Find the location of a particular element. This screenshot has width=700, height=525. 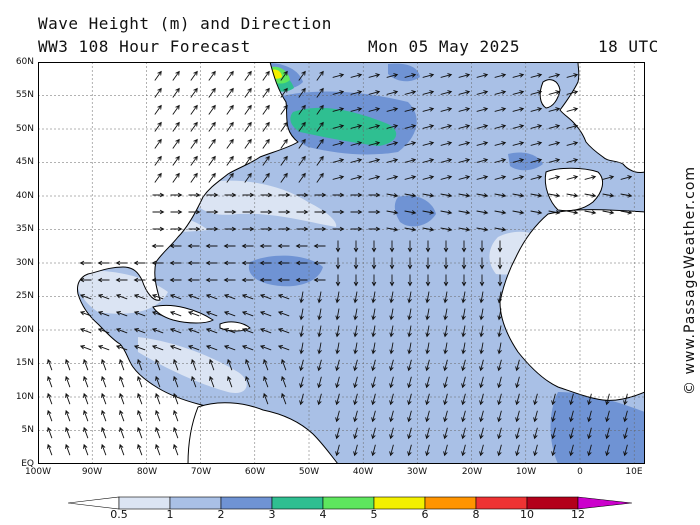

lon-label-30w: 30W is located at coordinates (417, 472).